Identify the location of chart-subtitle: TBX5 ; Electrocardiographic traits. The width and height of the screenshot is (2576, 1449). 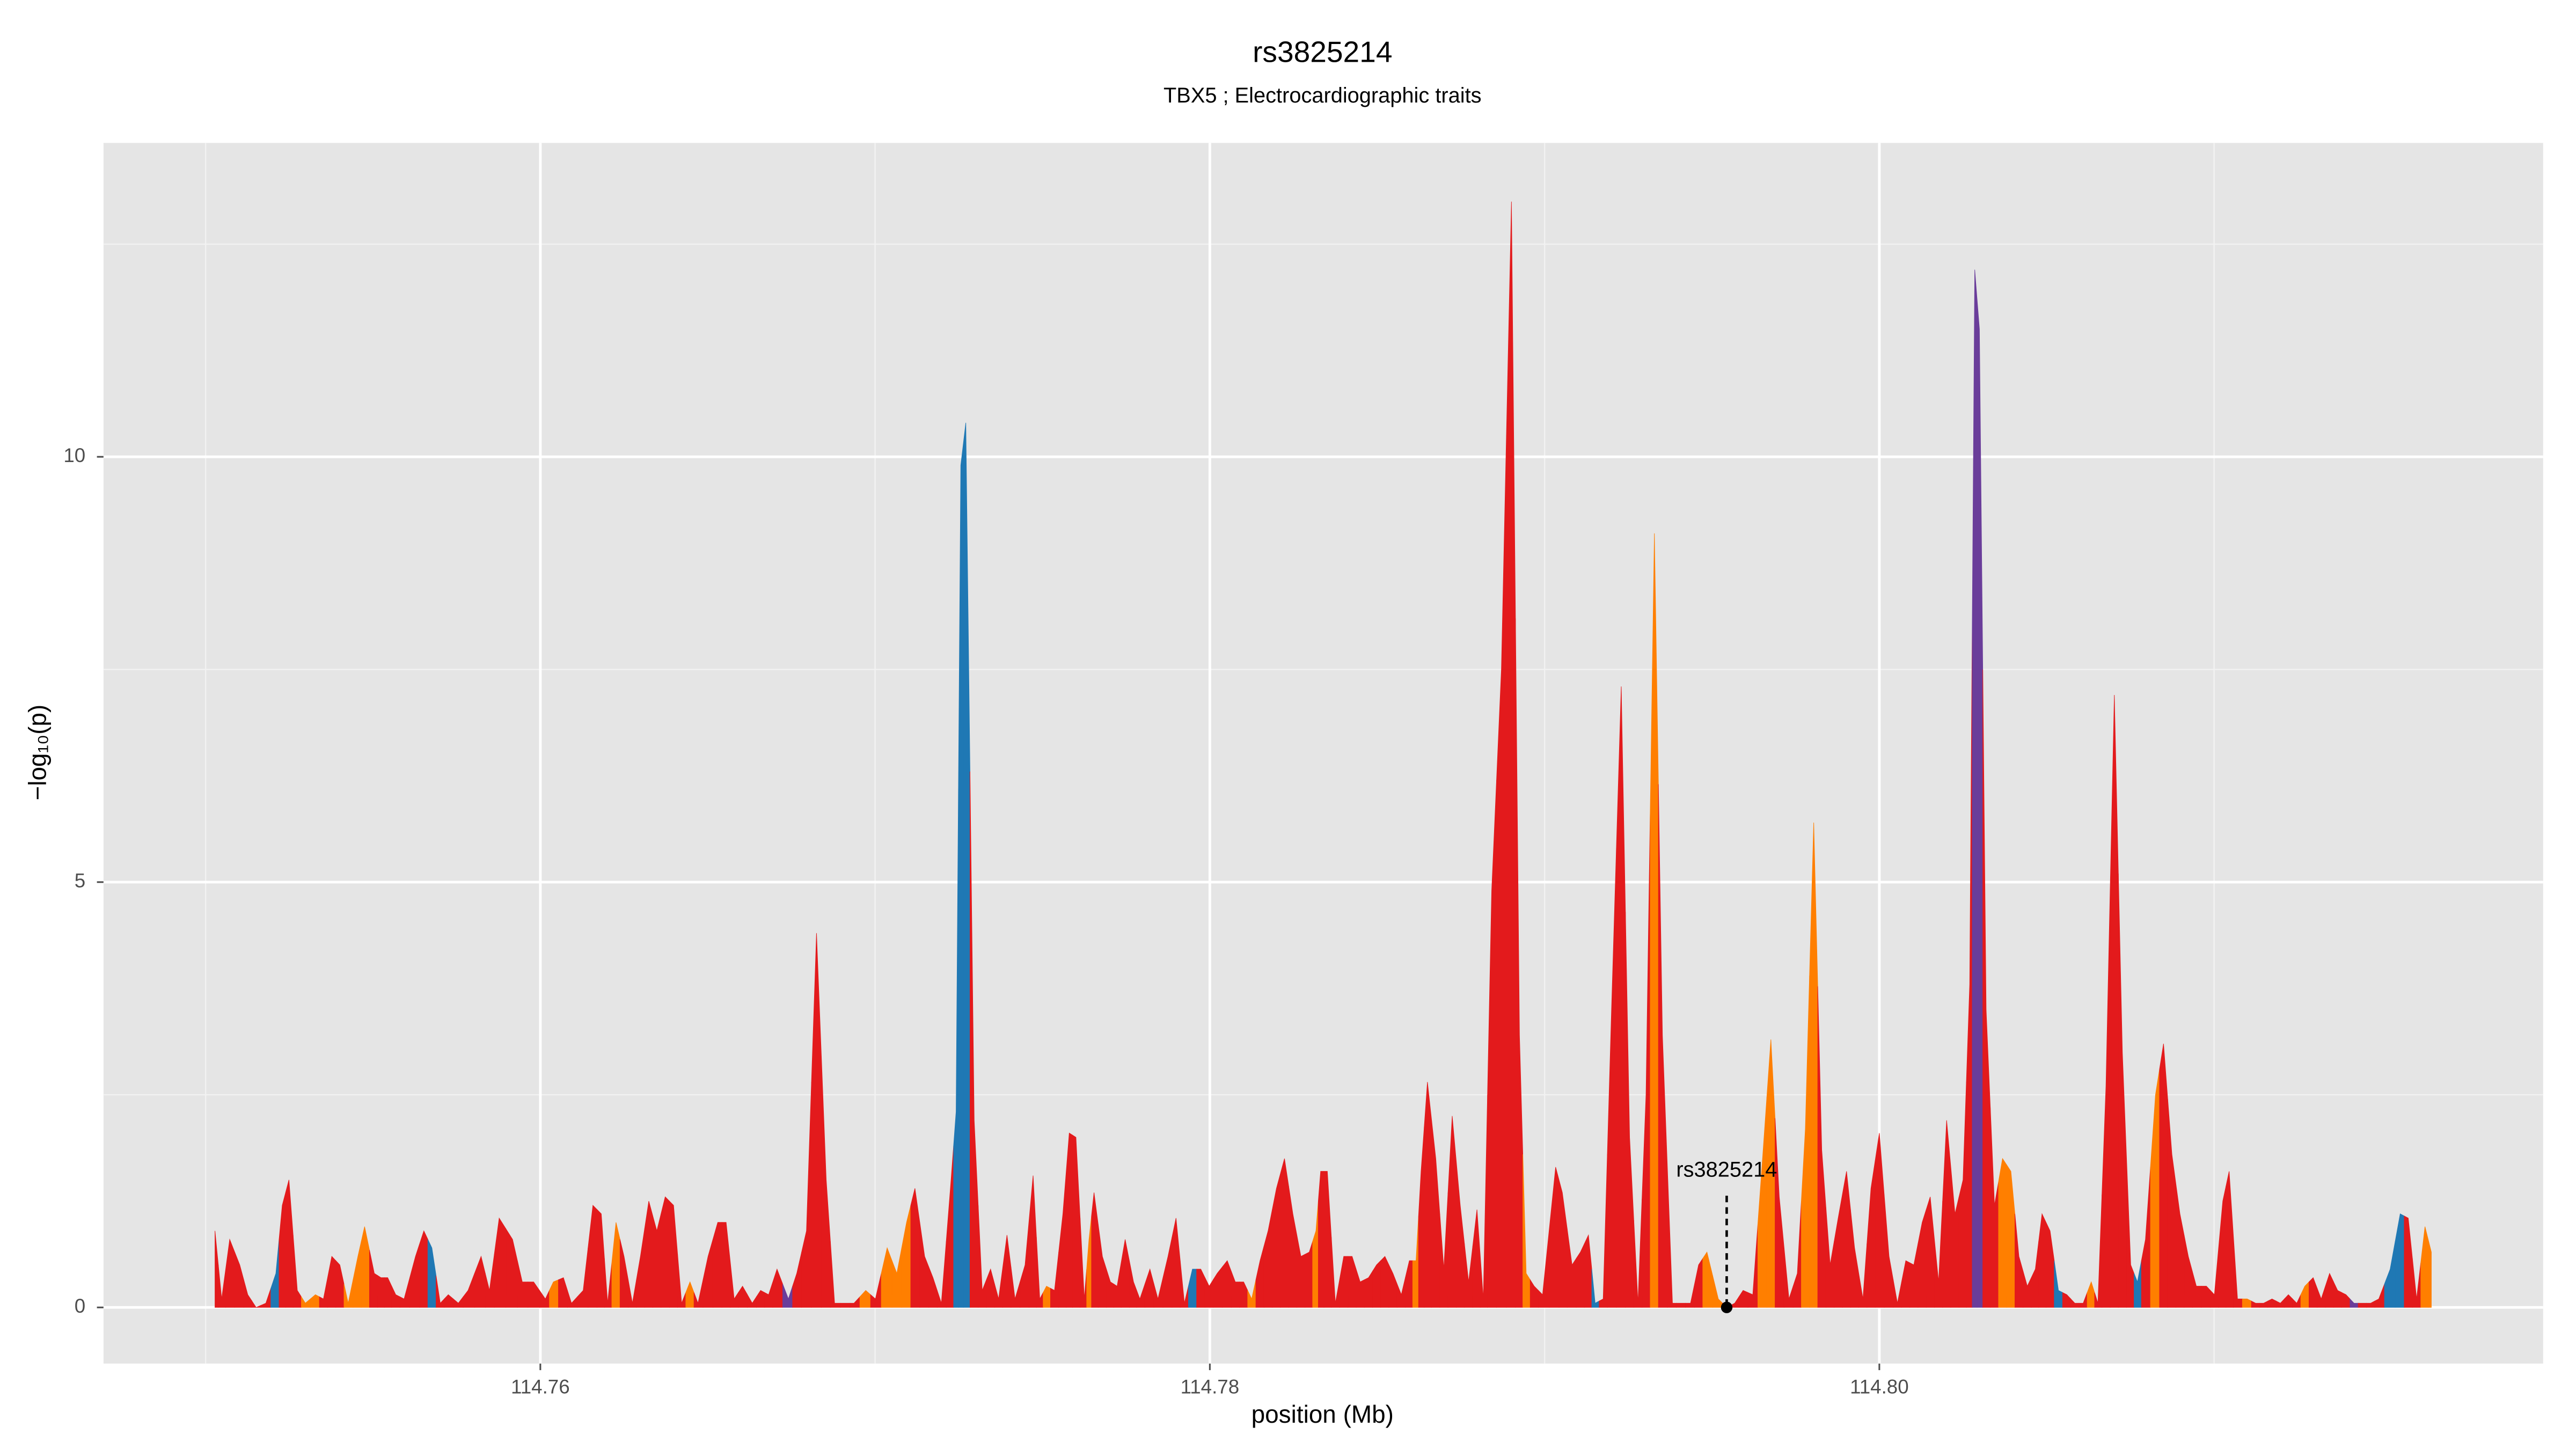
(1322, 95).